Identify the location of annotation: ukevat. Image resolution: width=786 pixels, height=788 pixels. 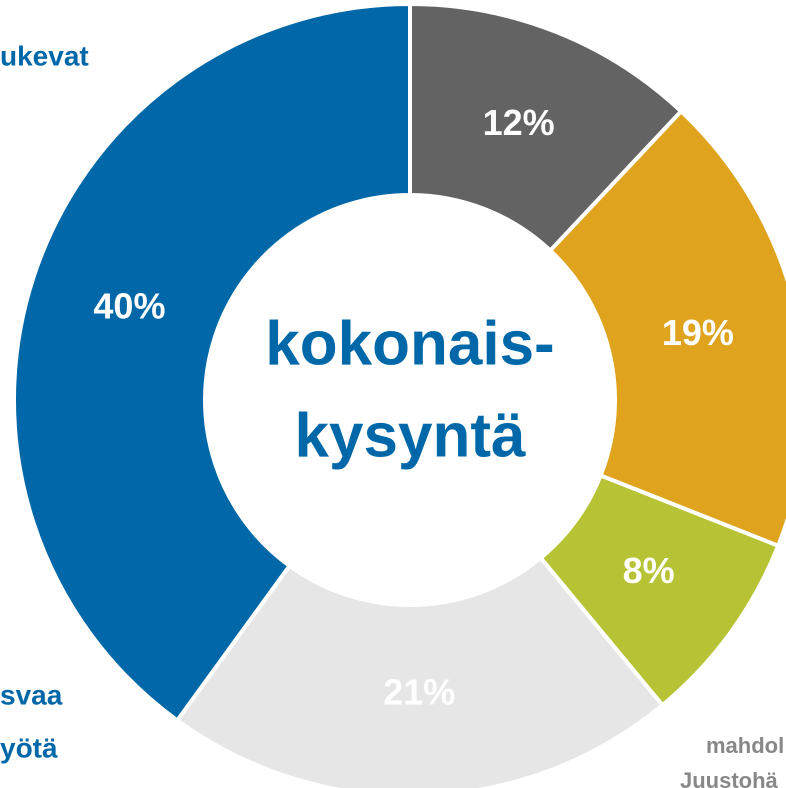
(44, 55).